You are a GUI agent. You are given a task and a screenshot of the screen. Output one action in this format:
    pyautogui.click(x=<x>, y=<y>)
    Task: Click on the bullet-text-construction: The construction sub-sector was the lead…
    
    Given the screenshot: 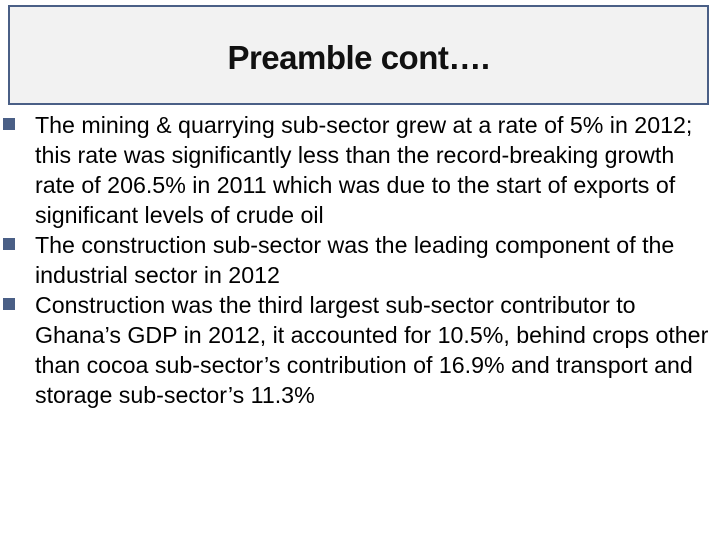 What is the action you would take?
    pyautogui.click(x=355, y=260)
    